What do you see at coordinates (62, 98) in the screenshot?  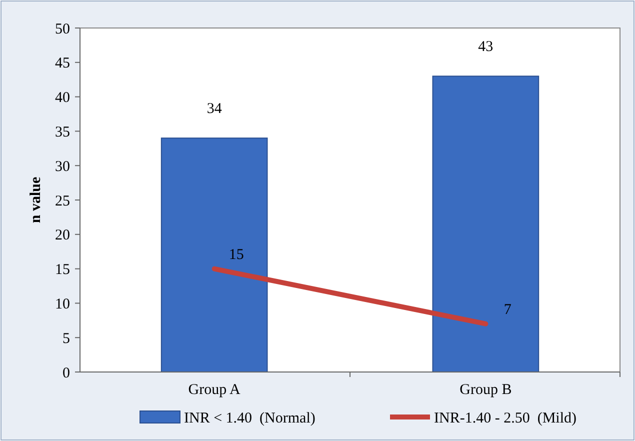 I see `y-tick-label: 40` at bounding box center [62, 98].